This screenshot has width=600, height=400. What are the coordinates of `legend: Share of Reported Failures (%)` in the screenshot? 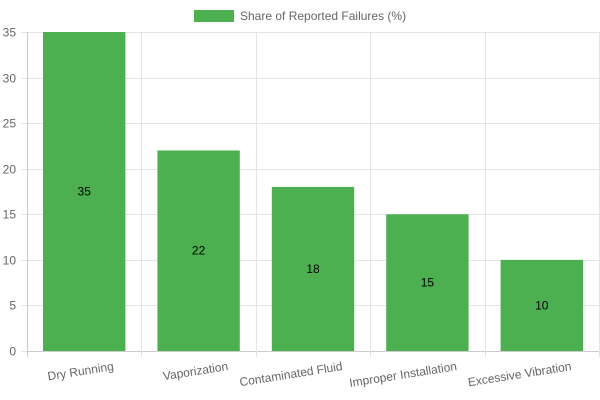 It's located at (300, 16).